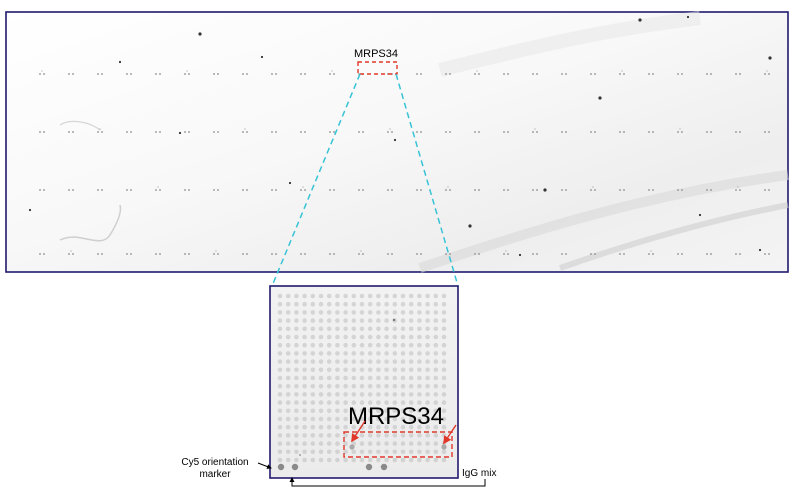  Describe the element at coordinates (281, 467) in the screenshot. I see `control-spot` at that location.